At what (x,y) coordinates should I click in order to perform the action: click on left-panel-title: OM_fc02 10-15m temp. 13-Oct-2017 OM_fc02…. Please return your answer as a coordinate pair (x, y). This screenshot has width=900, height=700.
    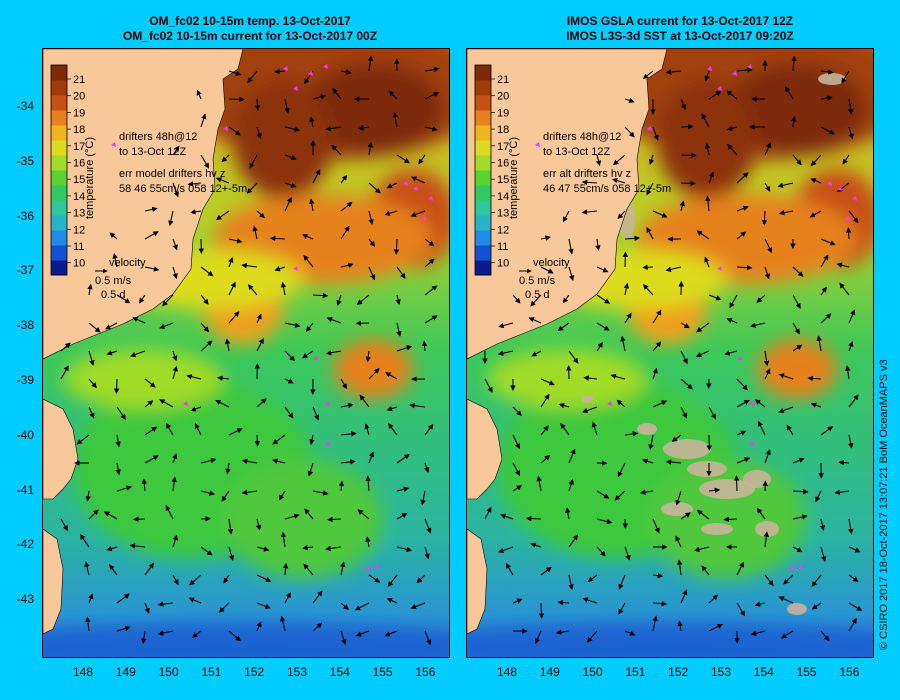
    Looking at the image, I should click on (250, 30).